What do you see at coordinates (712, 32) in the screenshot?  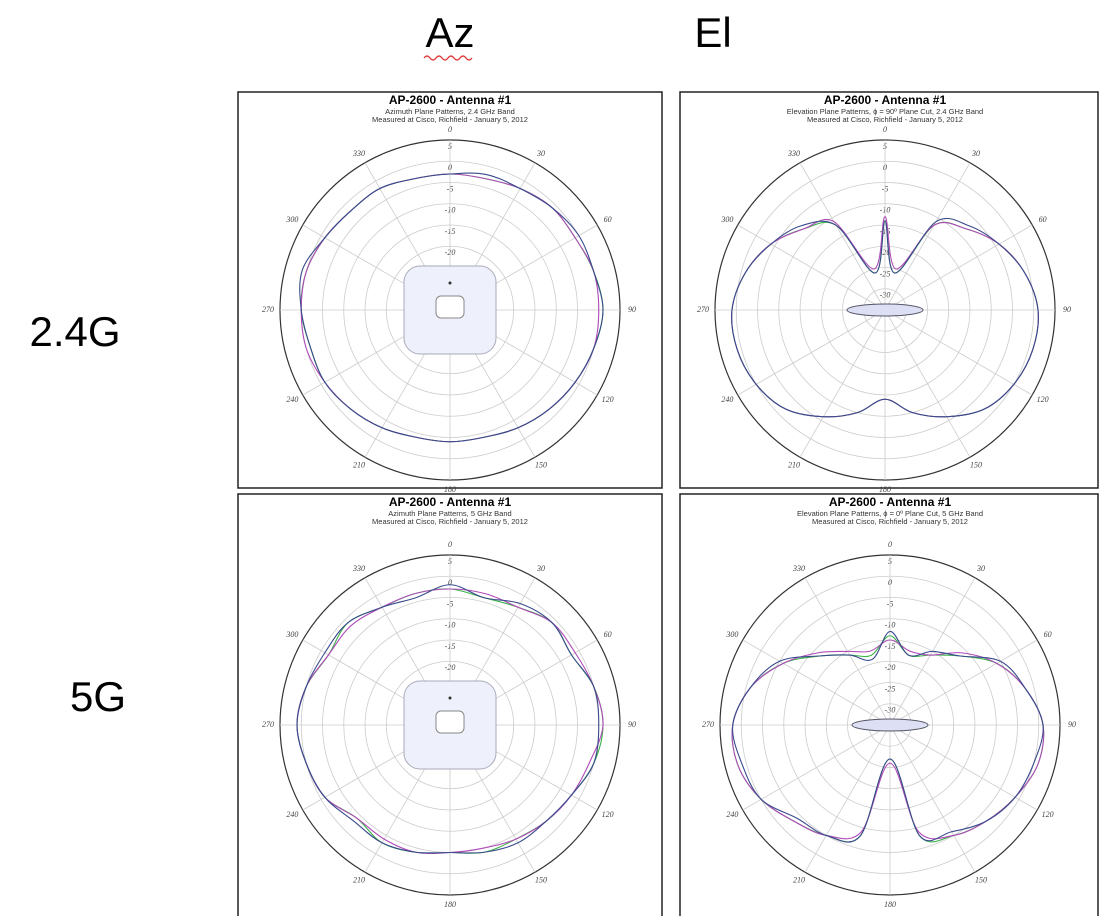 I see `column-label: El` at bounding box center [712, 32].